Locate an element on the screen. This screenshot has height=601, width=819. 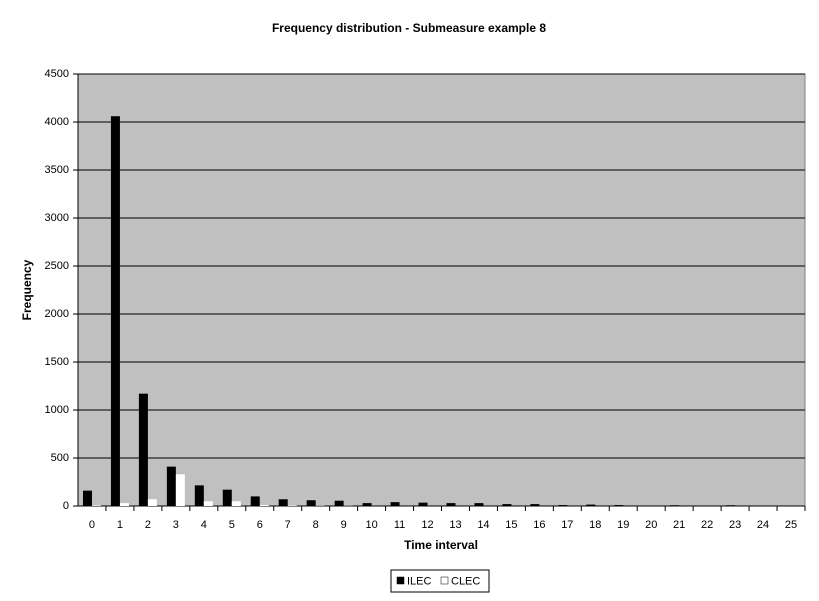
x-tick-label: 12 is located at coordinates (427, 525).